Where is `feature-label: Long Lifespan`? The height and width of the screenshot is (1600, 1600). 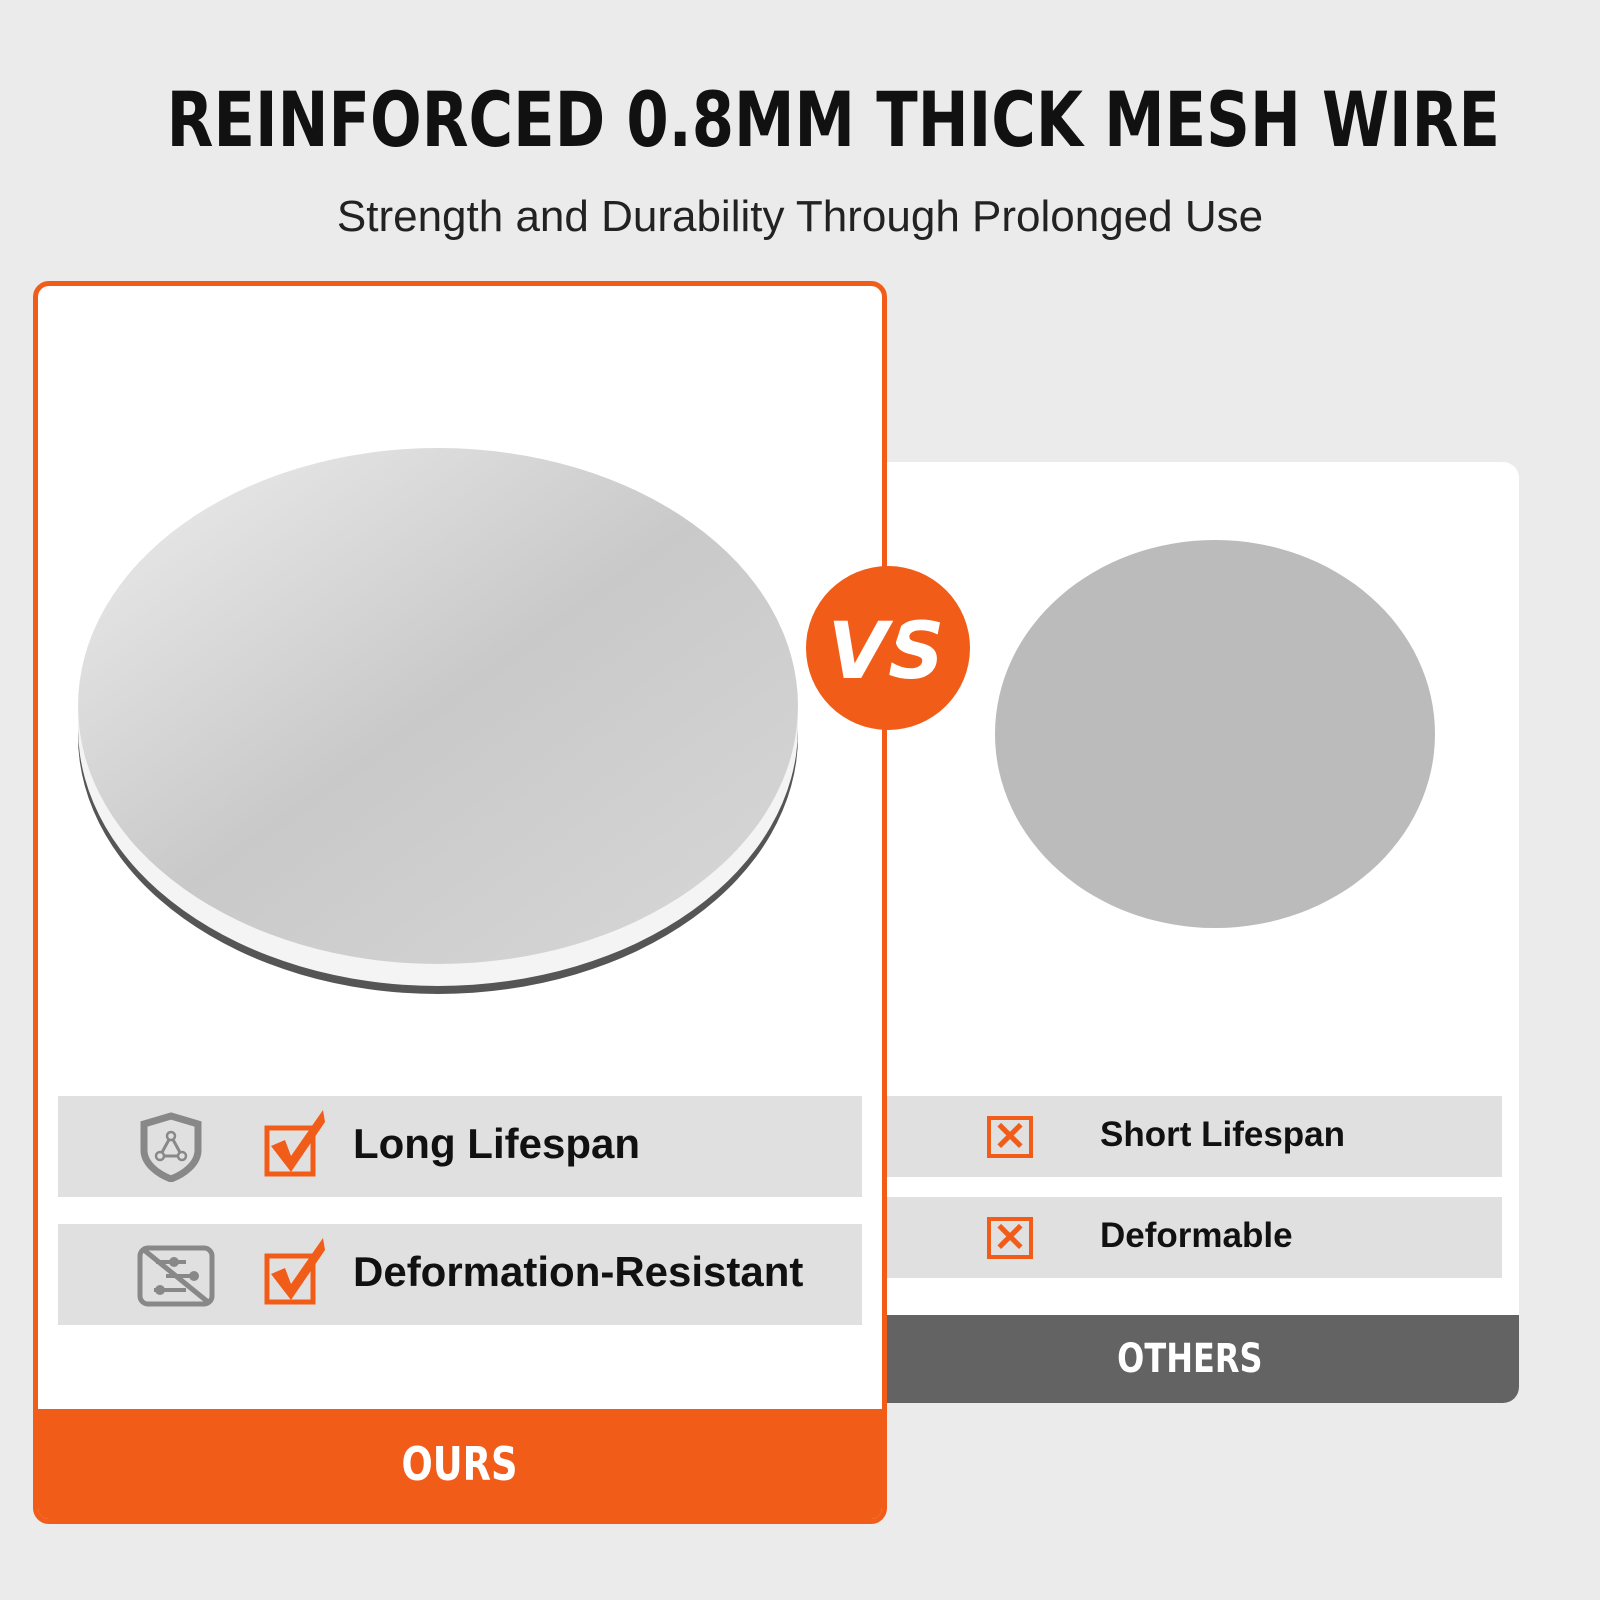 feature-label: Long Lifespan is located at coordinates (496, 1143).